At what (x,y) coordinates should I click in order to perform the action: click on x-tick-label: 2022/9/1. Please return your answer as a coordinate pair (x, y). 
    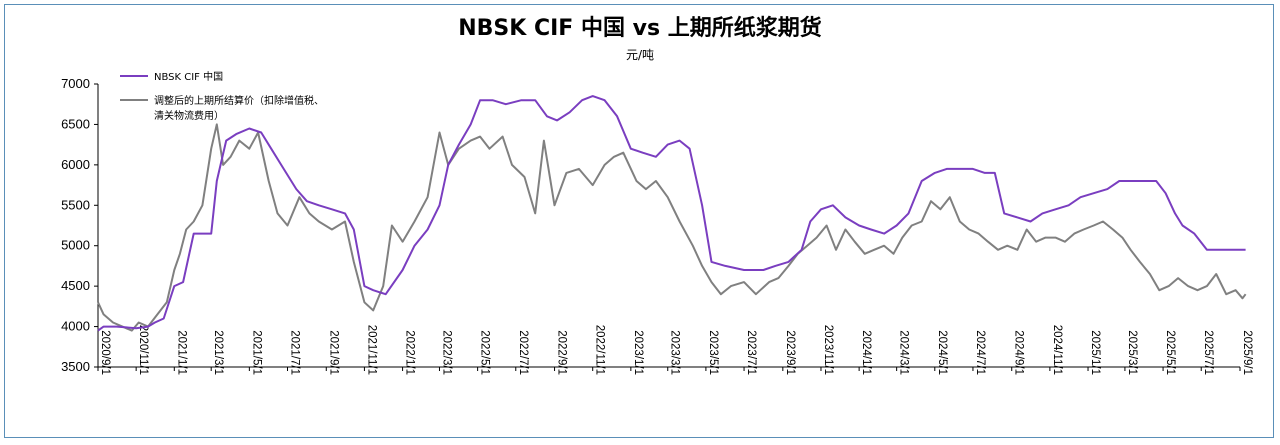
    Looking at the image, I should click on (562, 352).